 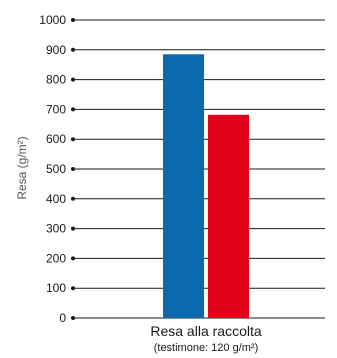 I want to click on y-axis-ticks: 0 100 200 300 400 500 600 700 800 900 1000, so click(x=52, y=169).